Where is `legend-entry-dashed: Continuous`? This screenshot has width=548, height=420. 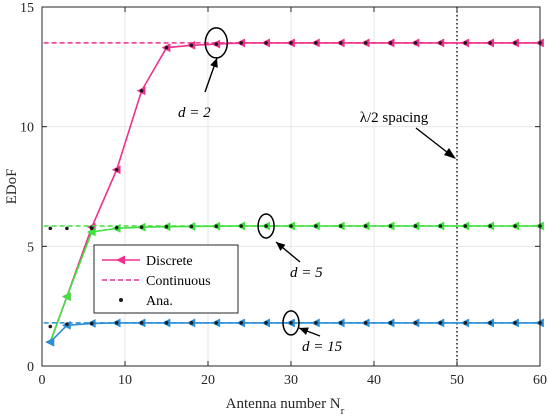 legend-entry-dashed: Continuous is located at coordinates (156, 281).